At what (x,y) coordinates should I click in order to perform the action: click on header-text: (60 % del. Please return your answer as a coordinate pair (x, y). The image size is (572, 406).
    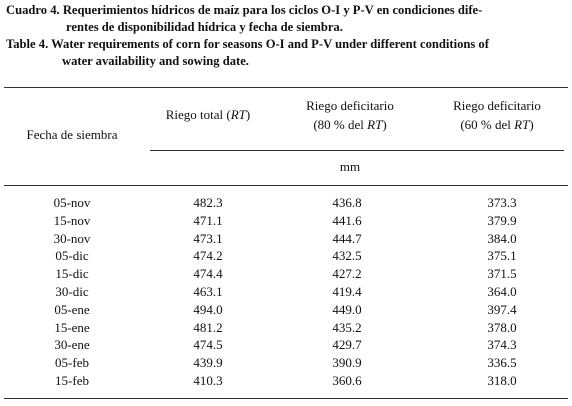
    Looking at the image, I should click on (487, 124).